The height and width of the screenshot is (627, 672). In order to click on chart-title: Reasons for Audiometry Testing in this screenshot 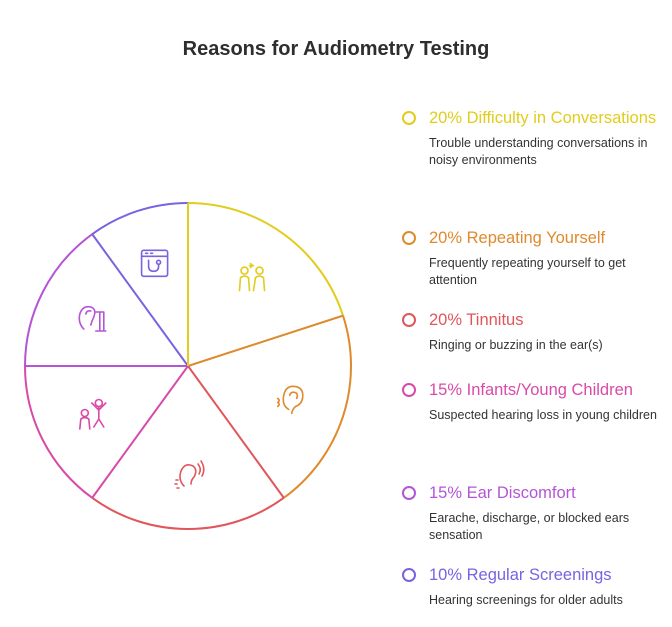, I will do `click(336, 49)`.